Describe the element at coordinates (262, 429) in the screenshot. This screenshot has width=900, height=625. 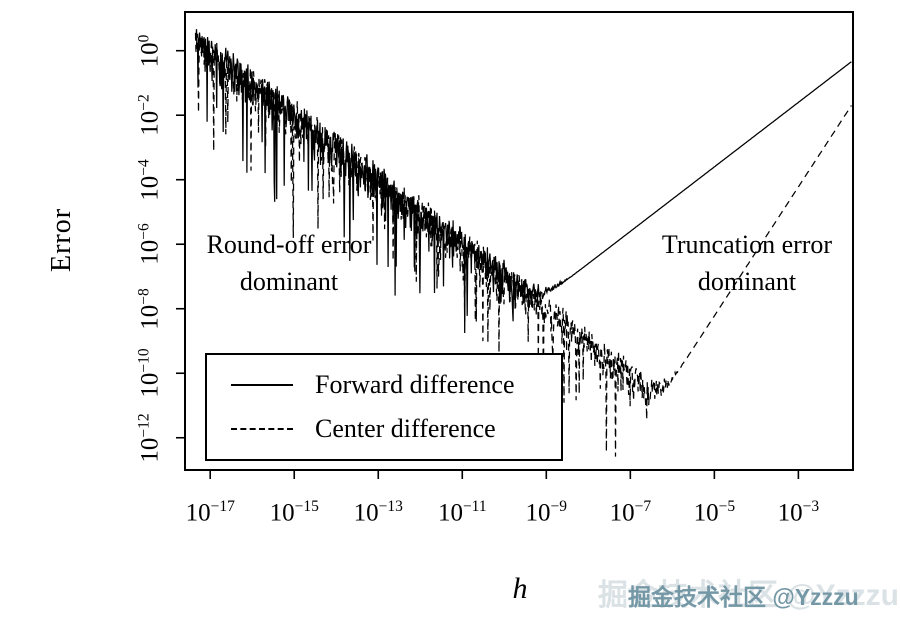
I see `dashed-line-sample` at that location.